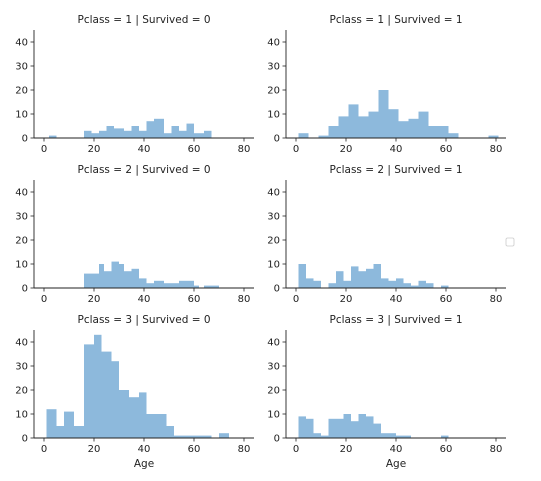  Describe the element at coordinates (395, 320) in the screenshot. I see `facet-title: Pclass = 3 | Survived = 1` at that location.